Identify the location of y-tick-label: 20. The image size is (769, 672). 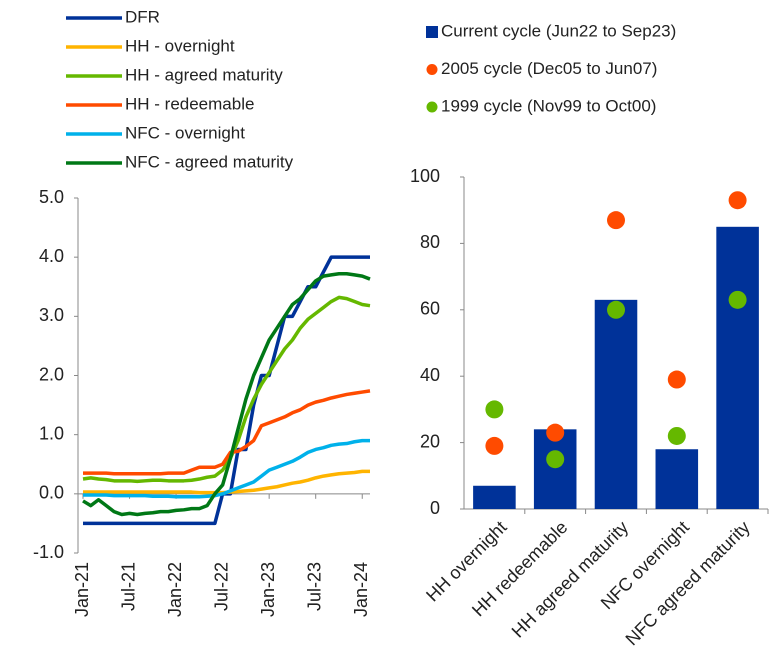
(430, 441).